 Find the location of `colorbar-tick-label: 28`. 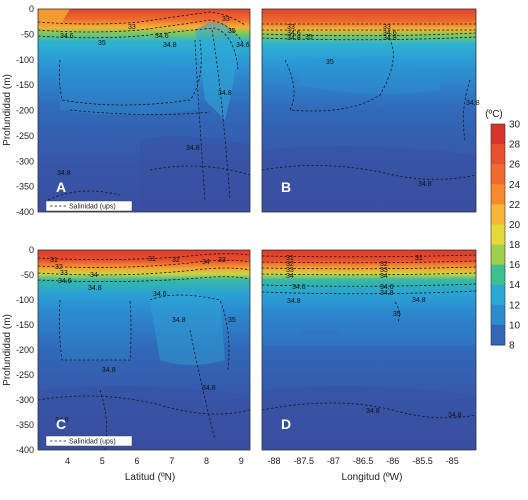

colorbar-tick-label: 28 is located at coordinates (515, 145).